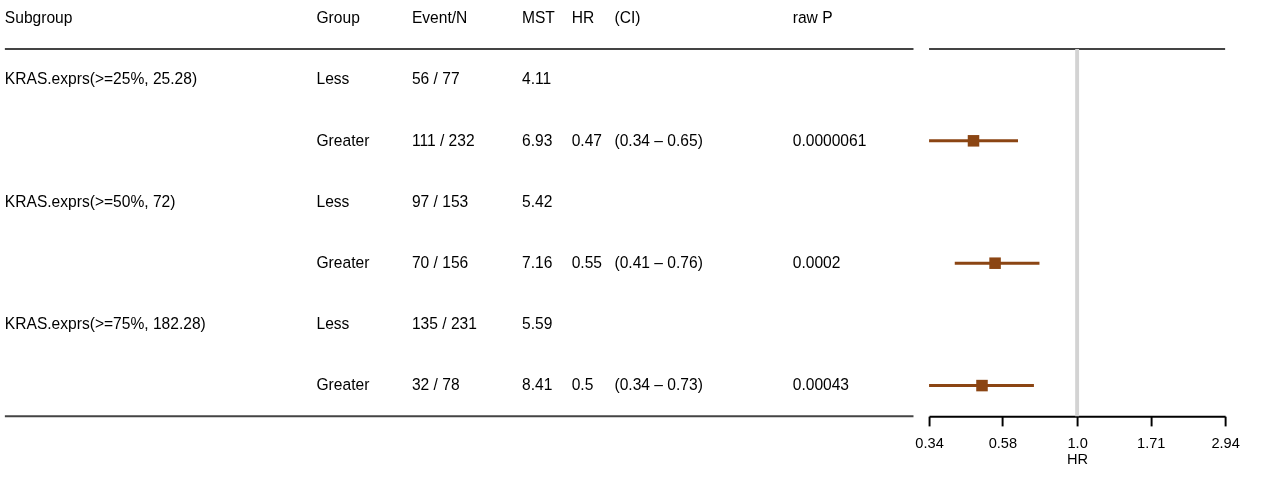  Describe the element at coordinates (1077, 442) in the screenshot. I see `x-tick-label: 1.0` at that location.